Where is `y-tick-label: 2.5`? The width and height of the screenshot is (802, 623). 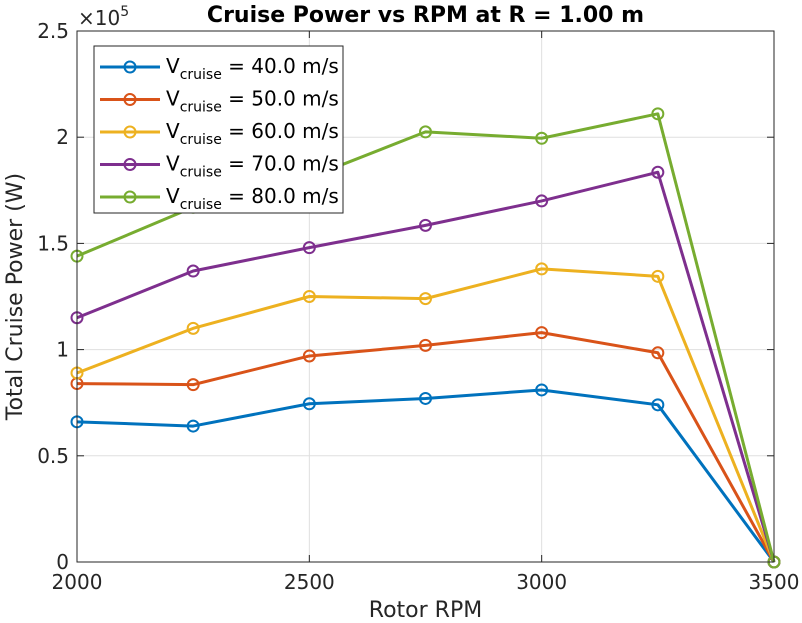
y-tick-label: 2.5 is located at coordinates (53, 31).